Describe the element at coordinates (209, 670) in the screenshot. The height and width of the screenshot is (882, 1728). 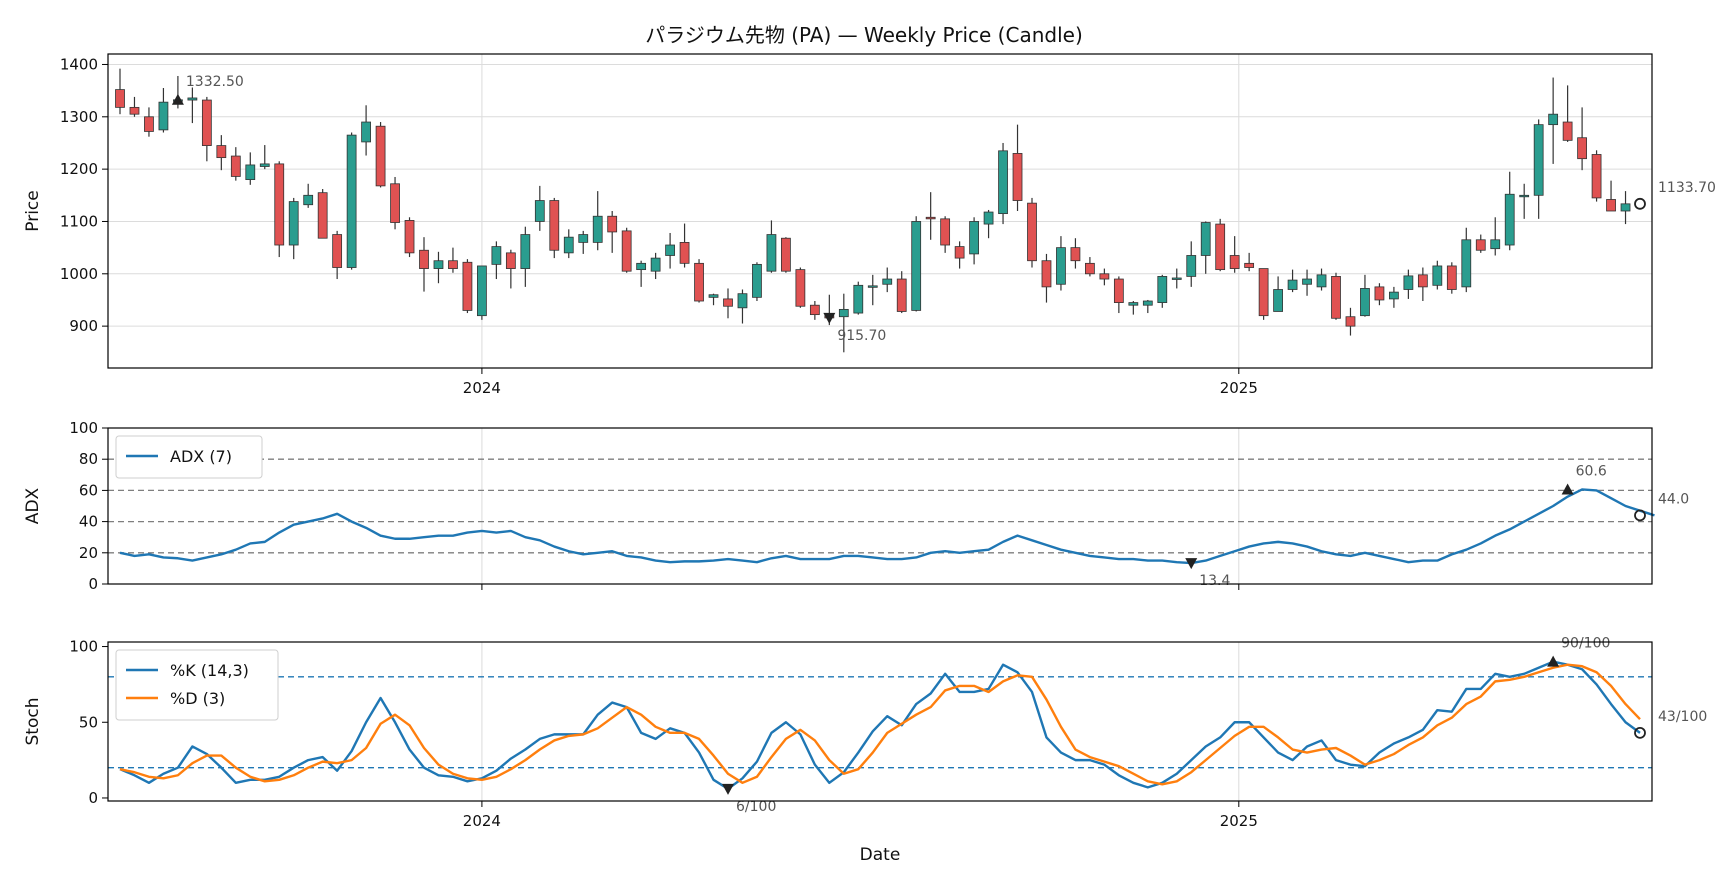
I see `legend-label: %K (14,3)` at that location.